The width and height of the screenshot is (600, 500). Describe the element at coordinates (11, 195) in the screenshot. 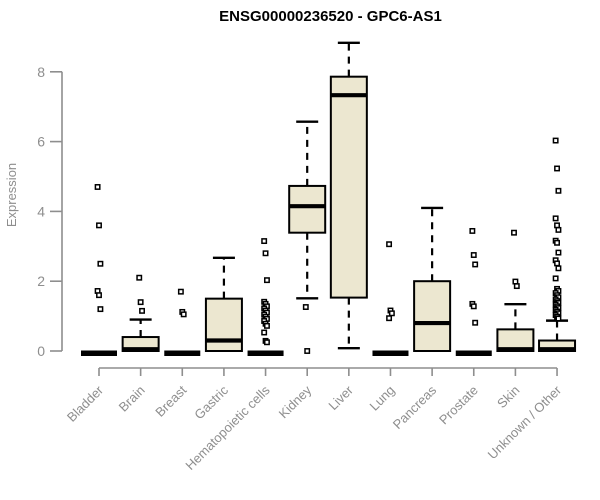

I see `y-axis-title: Expression` at that location.